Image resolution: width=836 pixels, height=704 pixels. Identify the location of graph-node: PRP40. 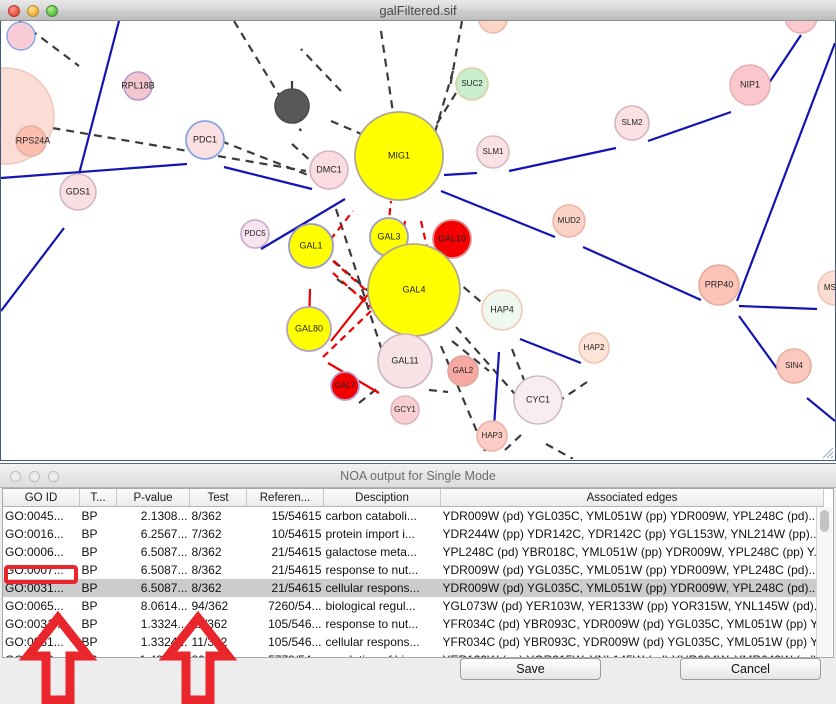
(719, 285).